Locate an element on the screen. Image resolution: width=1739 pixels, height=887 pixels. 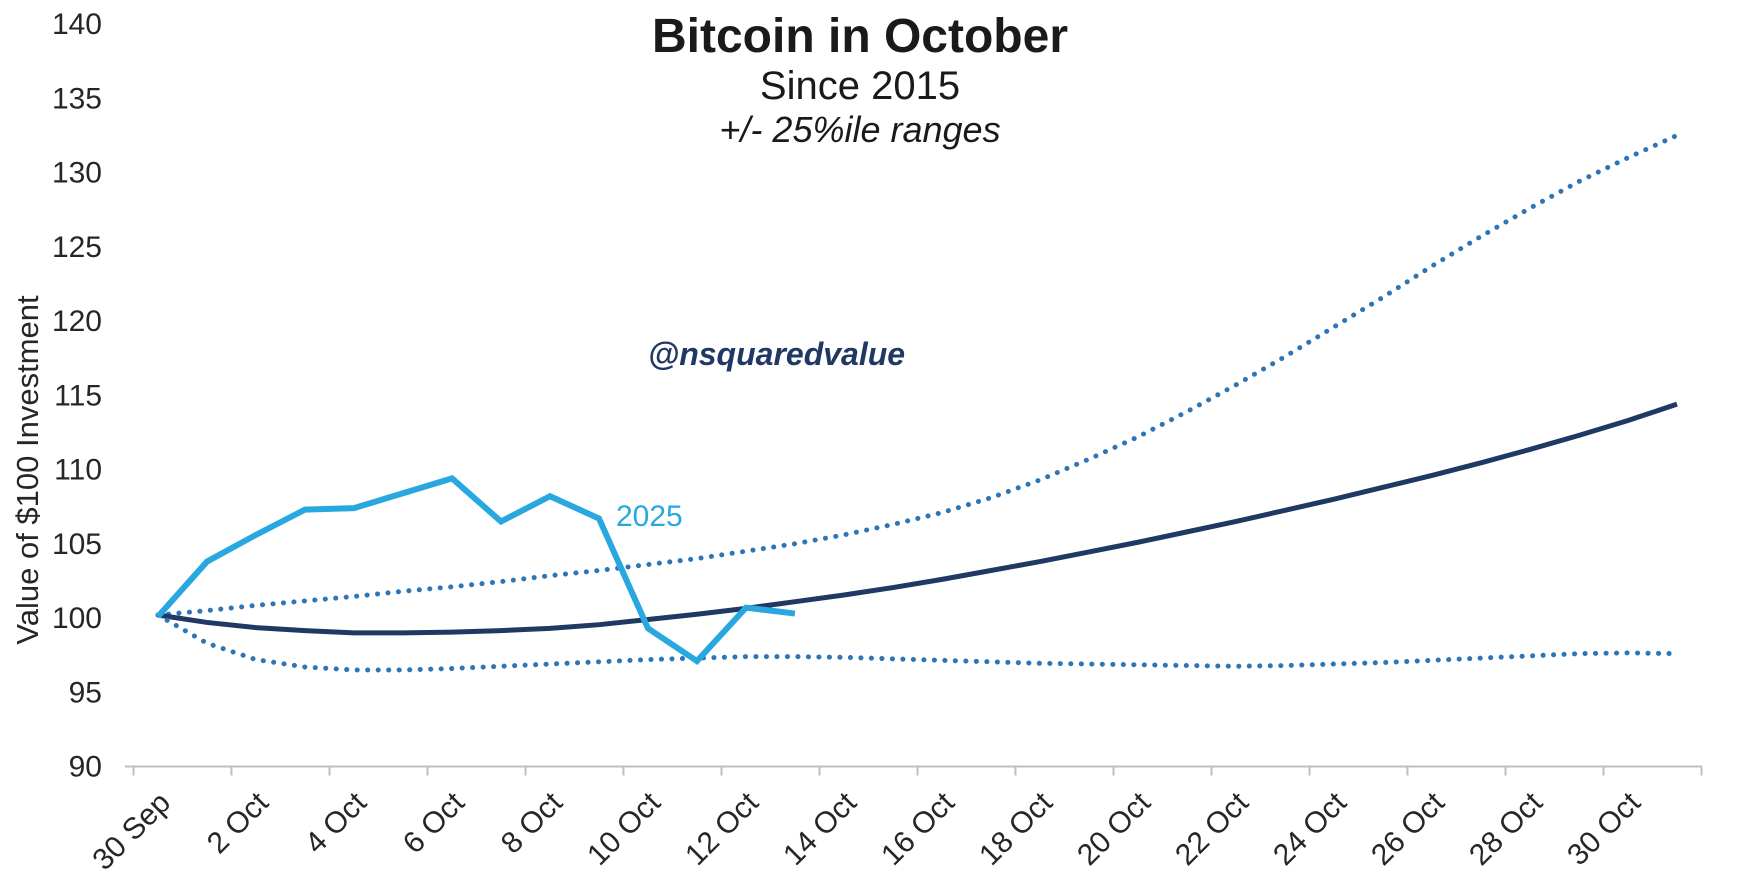
y-tick-label: 135 is located at coordinates (77, 98).